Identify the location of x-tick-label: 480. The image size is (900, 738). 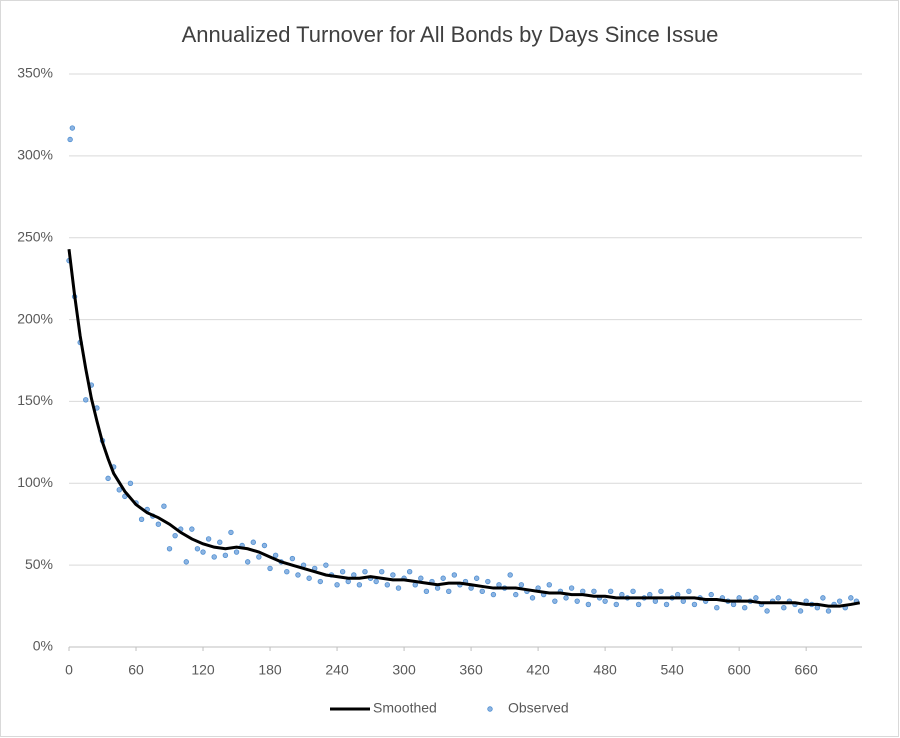
(605, 670).